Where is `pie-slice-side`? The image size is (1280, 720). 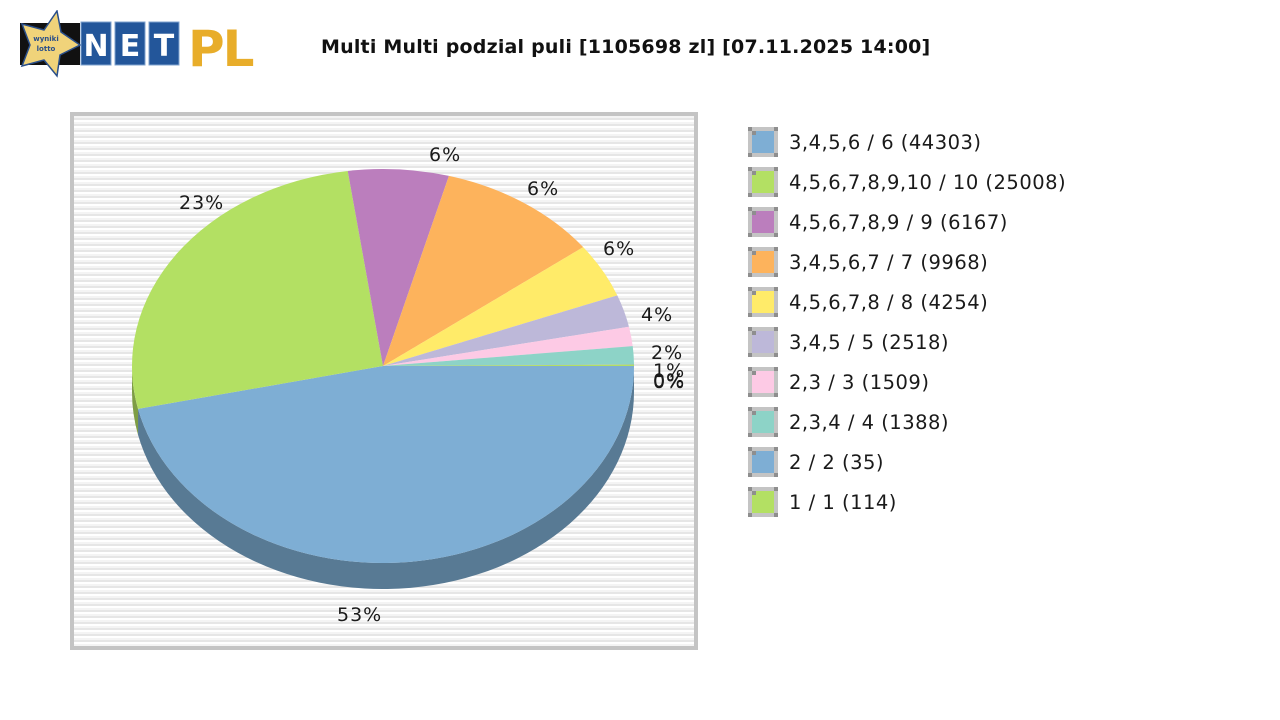 pie-slice-side is located at coordinates (135, 400).